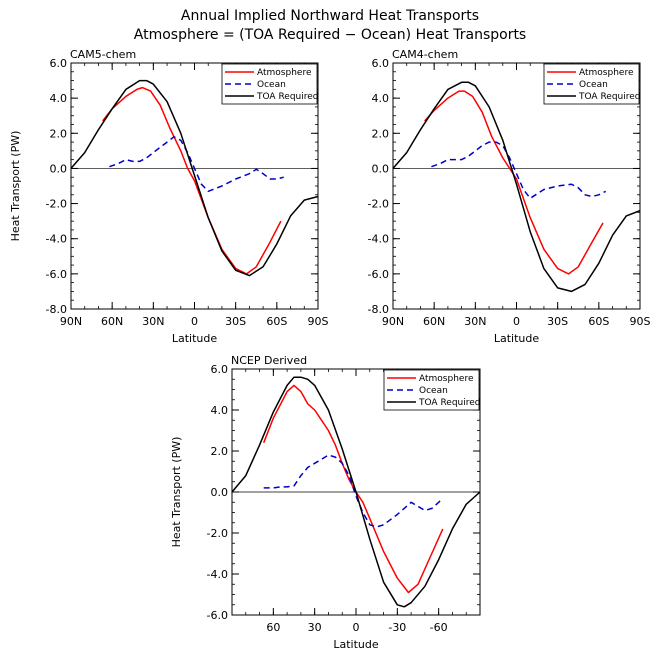  What do you see at coordinates (397, 627) in the screenshot?
I see `x-tick-label: -30` at bounding box center [397, 627].